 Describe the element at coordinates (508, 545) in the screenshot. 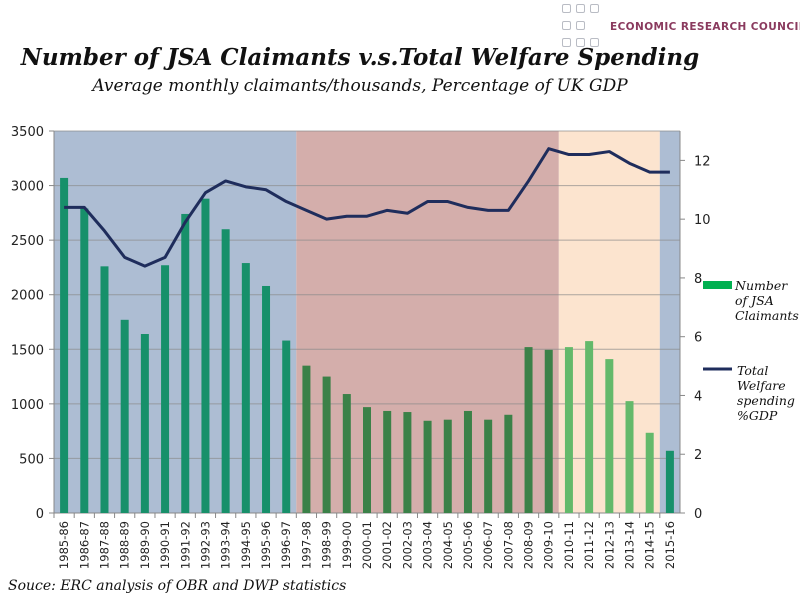

I see `x-tick-label: 2007-08` at that location.